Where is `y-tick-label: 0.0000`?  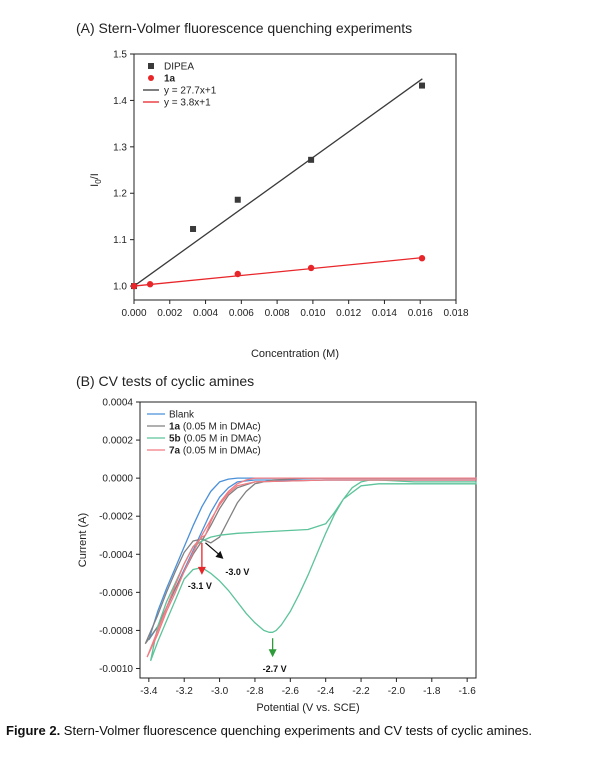 y-tick-label: 0.0000 is located at coordinates (117, 479).